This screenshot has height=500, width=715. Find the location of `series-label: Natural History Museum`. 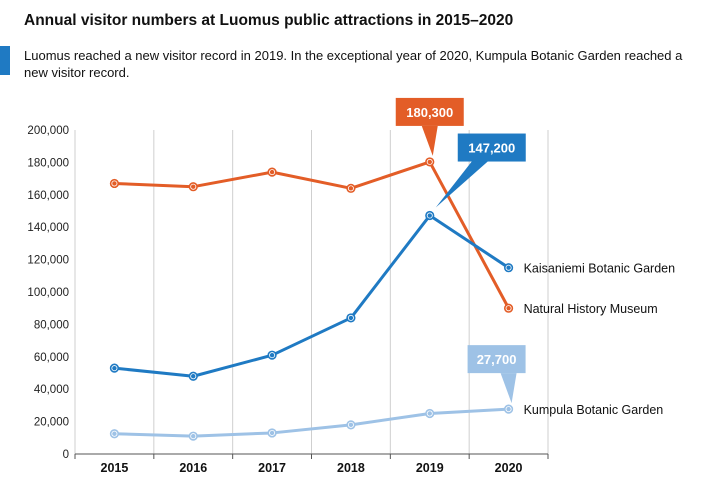

series-label: Natural History Museum is located at coordinates (591, 309).